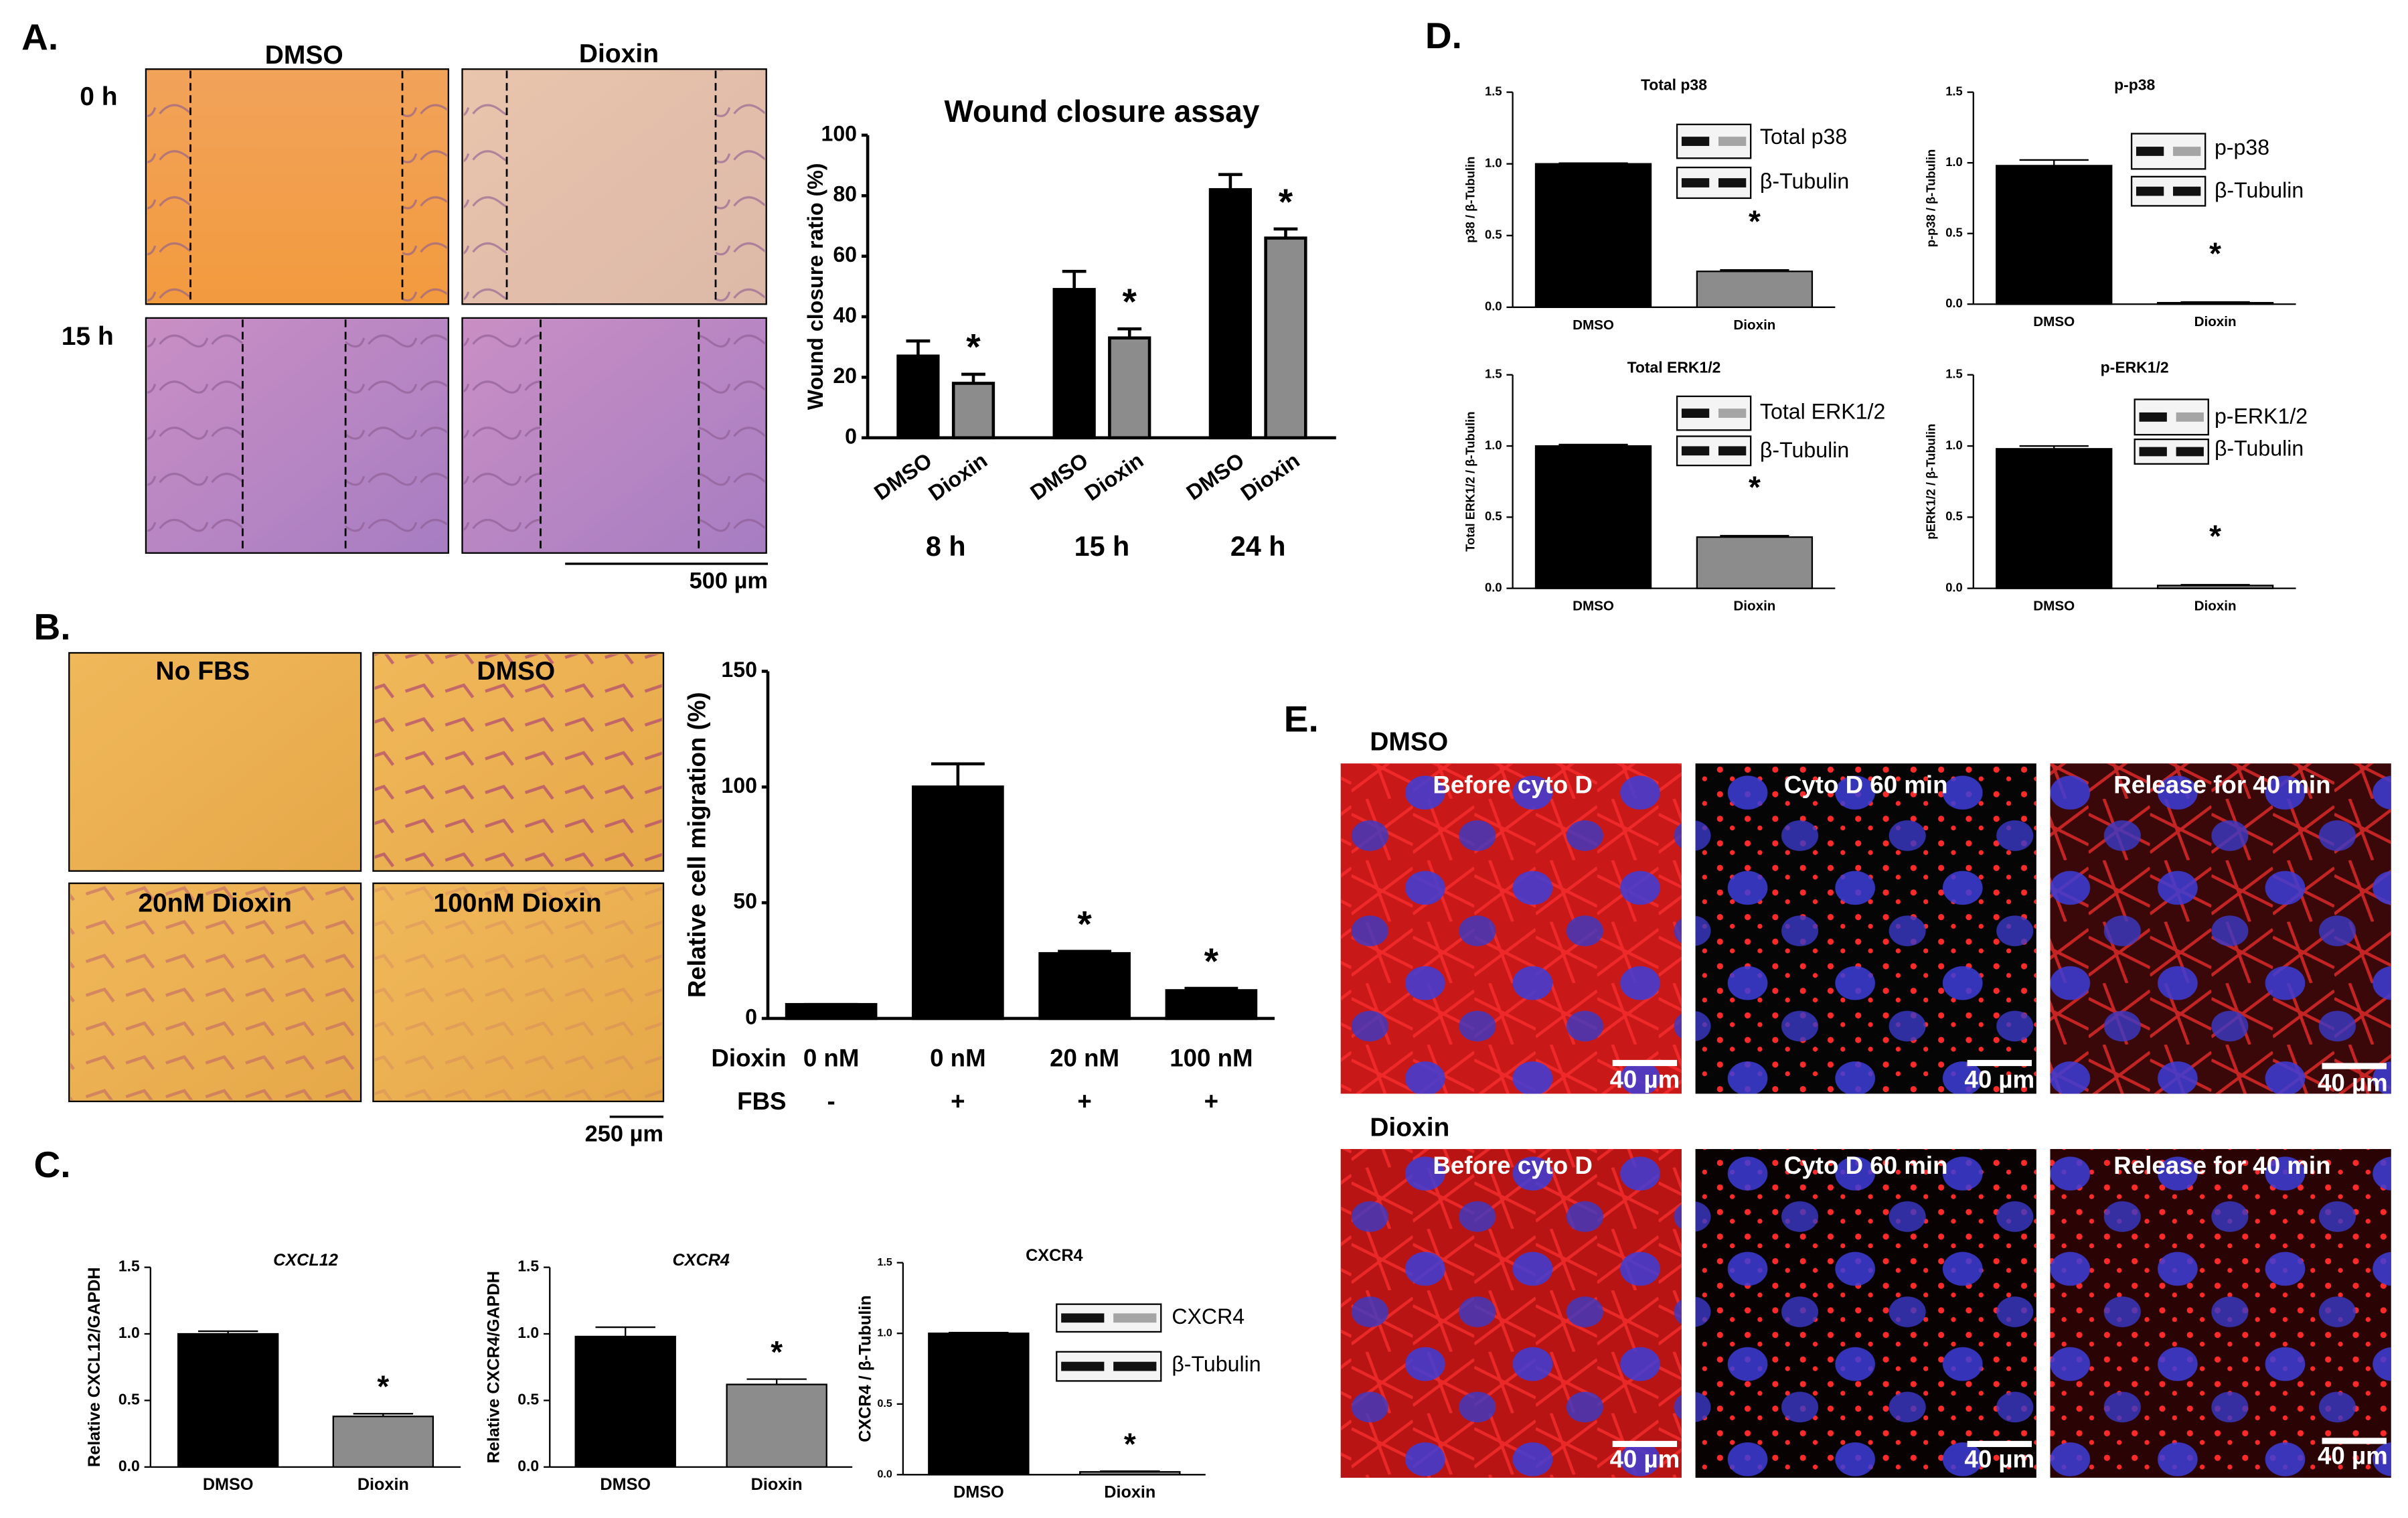 This screenshot has width=2408, height=1518. What do you see at coordinates (88, 336) in the screenshot?
I see `image-row-label: 15 h` at bounding box center [88, 336].